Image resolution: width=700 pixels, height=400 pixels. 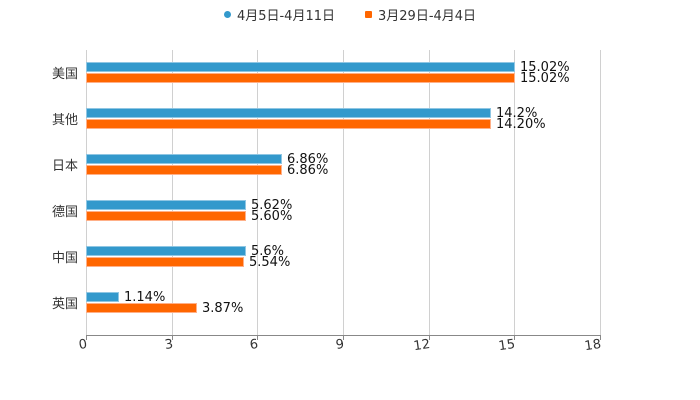 I want to click on category-label: 美国, so click(x=64, y=74).